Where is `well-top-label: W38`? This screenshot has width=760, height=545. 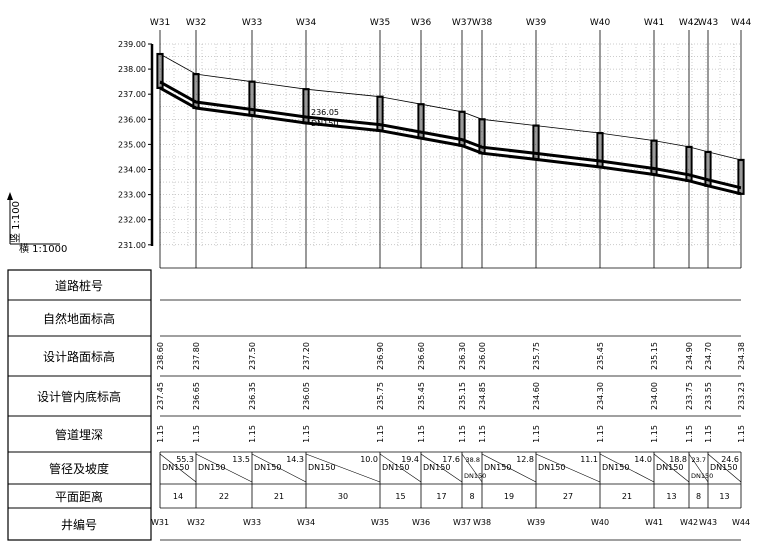
well-top-label: W38 is located at coordinates (482, 23).